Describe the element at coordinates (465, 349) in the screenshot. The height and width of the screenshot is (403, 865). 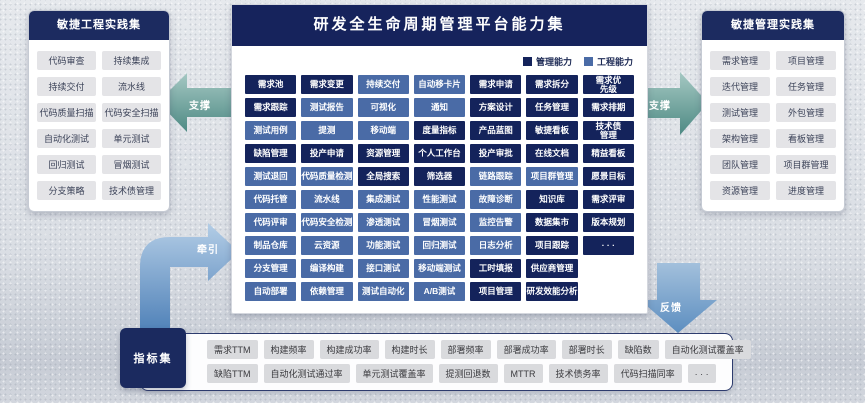
I see `metric-chip: 部署频率` at that location.